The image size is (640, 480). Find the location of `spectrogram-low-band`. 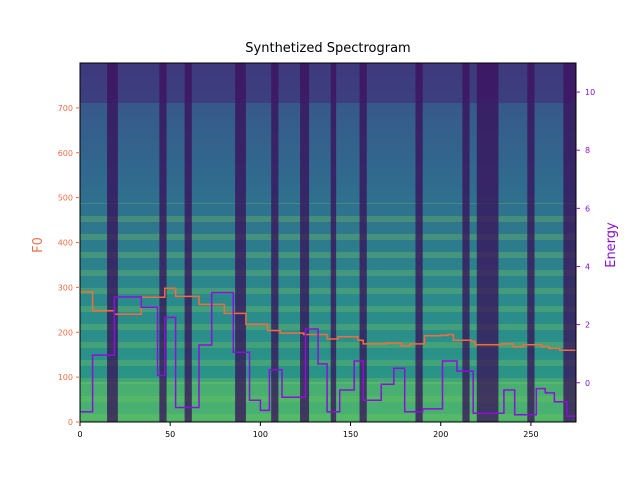

spectrogram-low-band is located at coordinates (328, 402).